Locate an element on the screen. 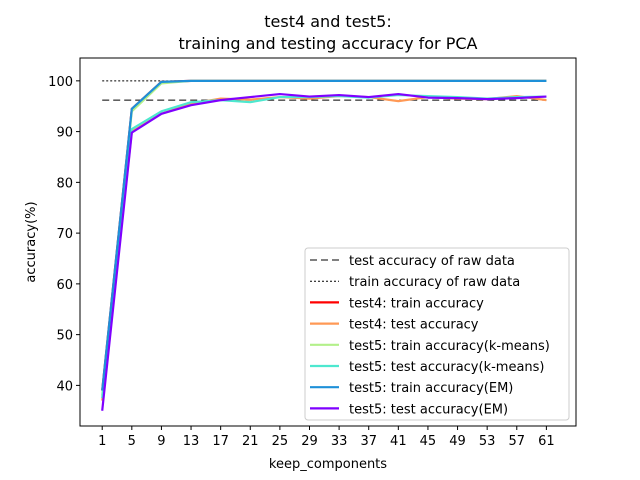 This screenshot has height=480, width=640. x-tick-label: 1 is located at coordinates (102, 441).